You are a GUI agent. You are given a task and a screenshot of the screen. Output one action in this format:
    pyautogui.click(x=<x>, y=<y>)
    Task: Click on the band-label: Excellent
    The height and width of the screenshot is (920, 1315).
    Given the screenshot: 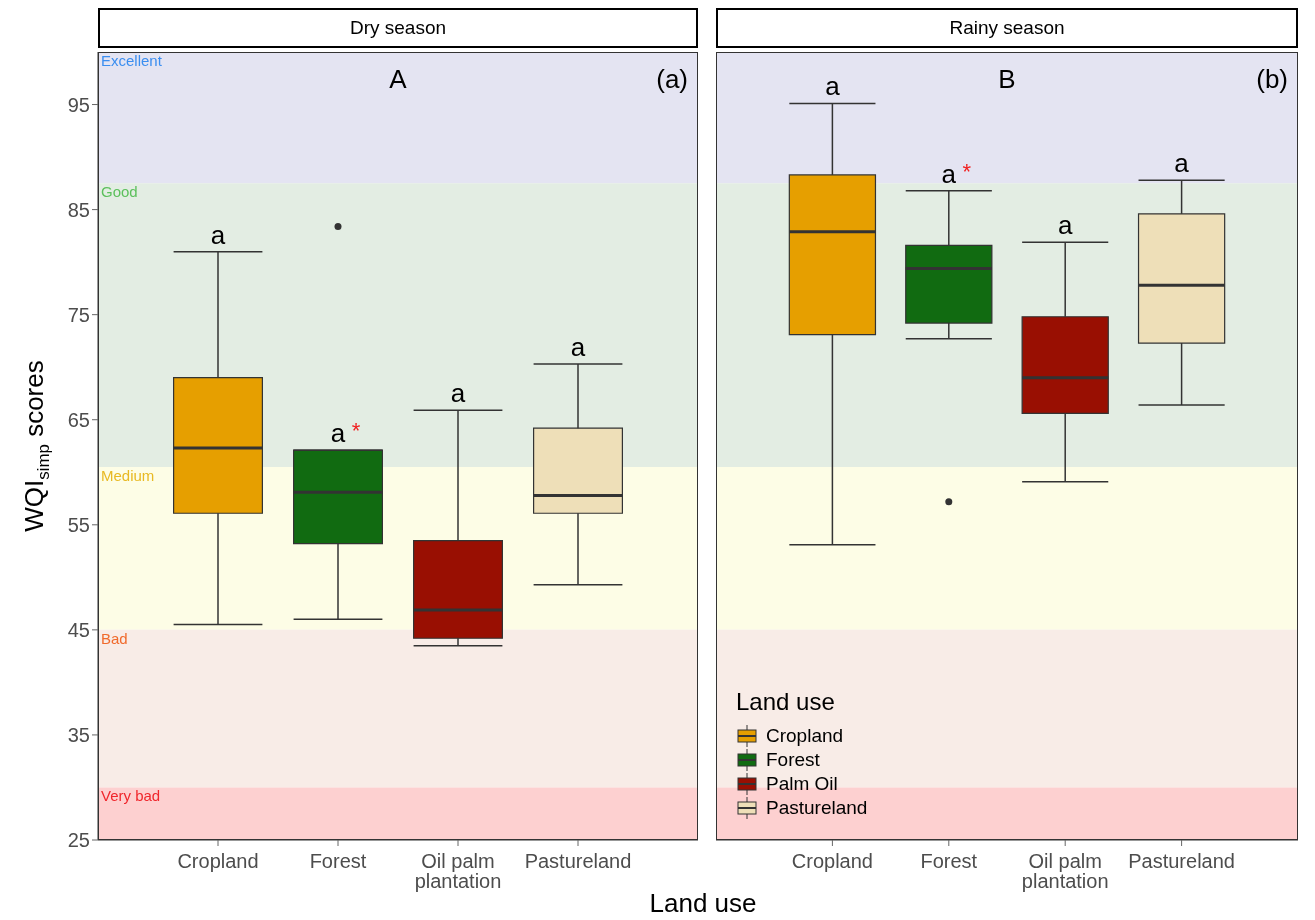 What is the action you would take?
    pyautogui.click(x=132, y=60)
    